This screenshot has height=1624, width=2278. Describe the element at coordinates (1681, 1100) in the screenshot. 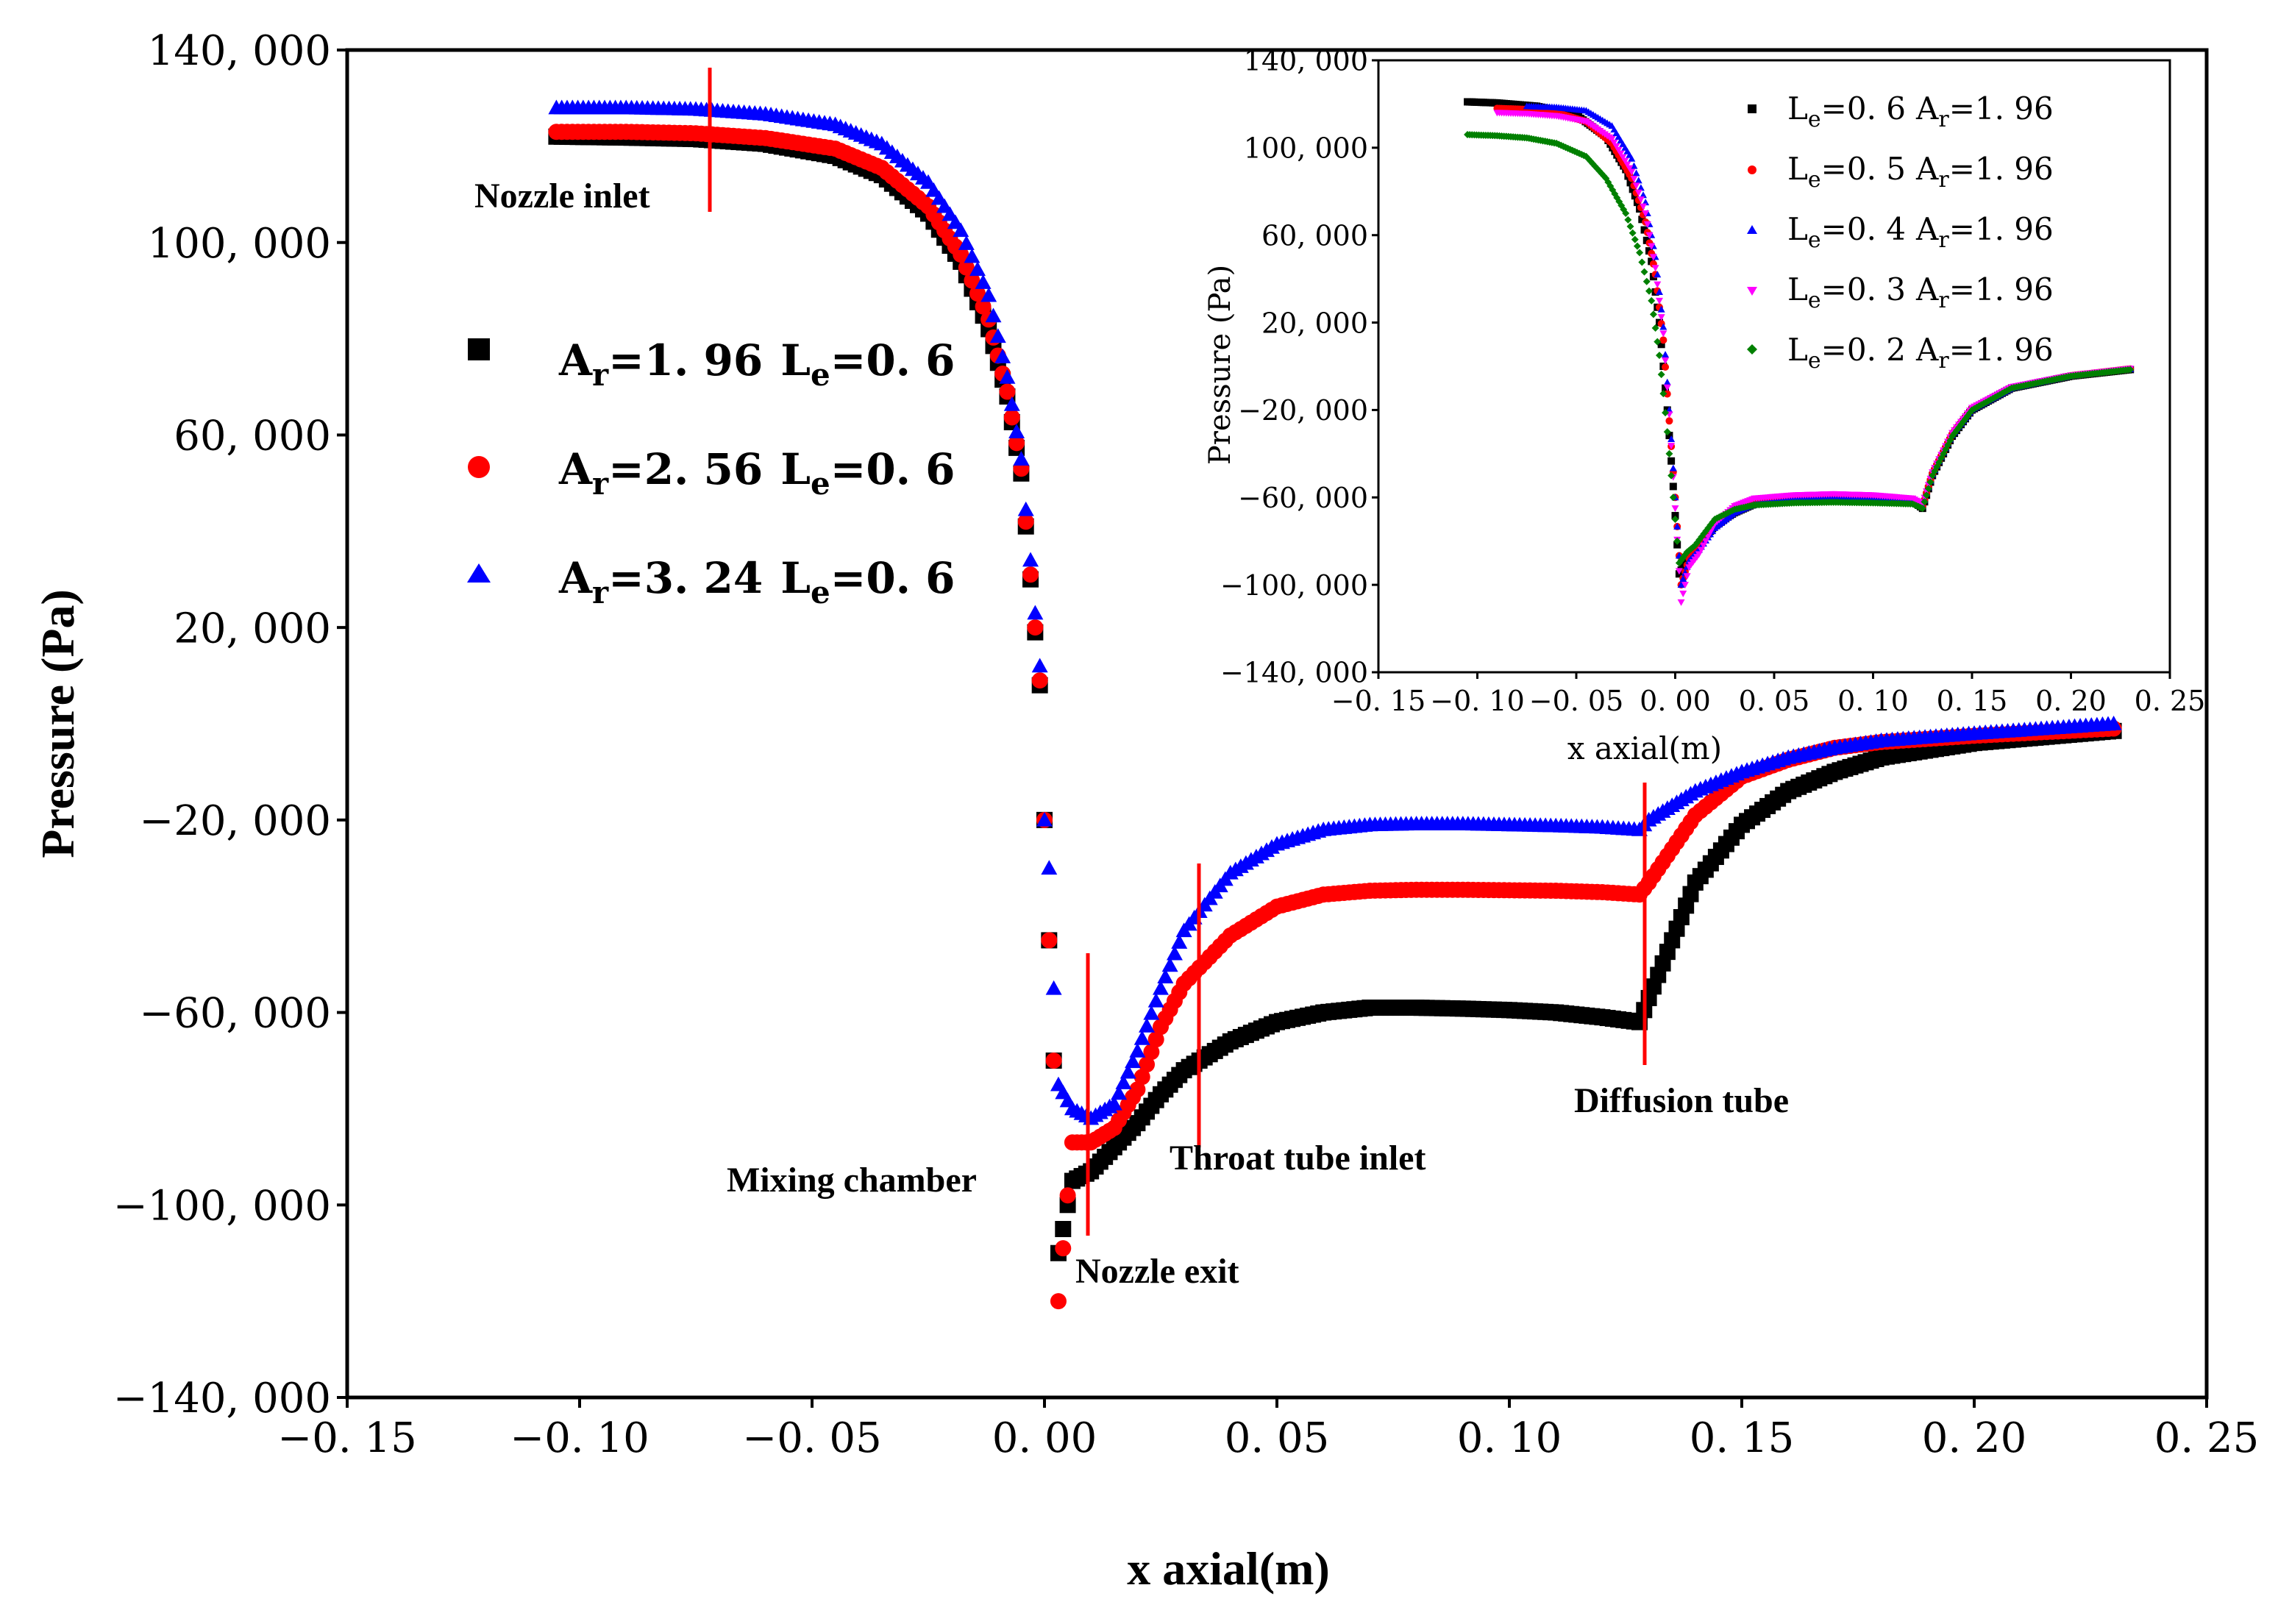

I see `annotation-diffusion-tube: Diffusion tube` at that location.